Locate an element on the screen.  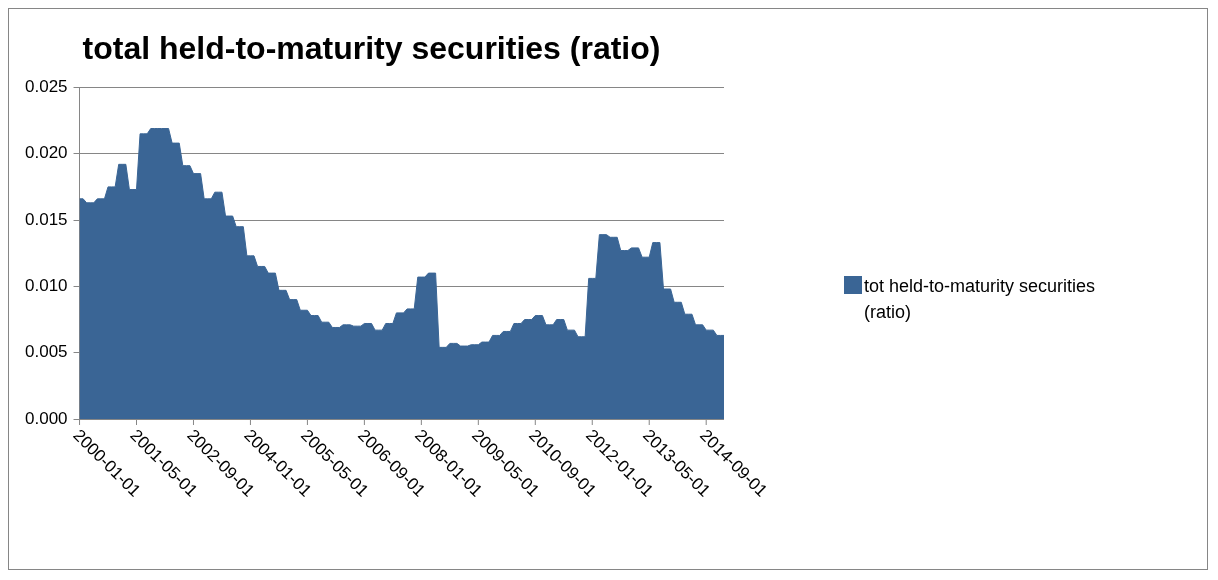
y-tick-label: 0.025 is located at coordinates (46, 87).